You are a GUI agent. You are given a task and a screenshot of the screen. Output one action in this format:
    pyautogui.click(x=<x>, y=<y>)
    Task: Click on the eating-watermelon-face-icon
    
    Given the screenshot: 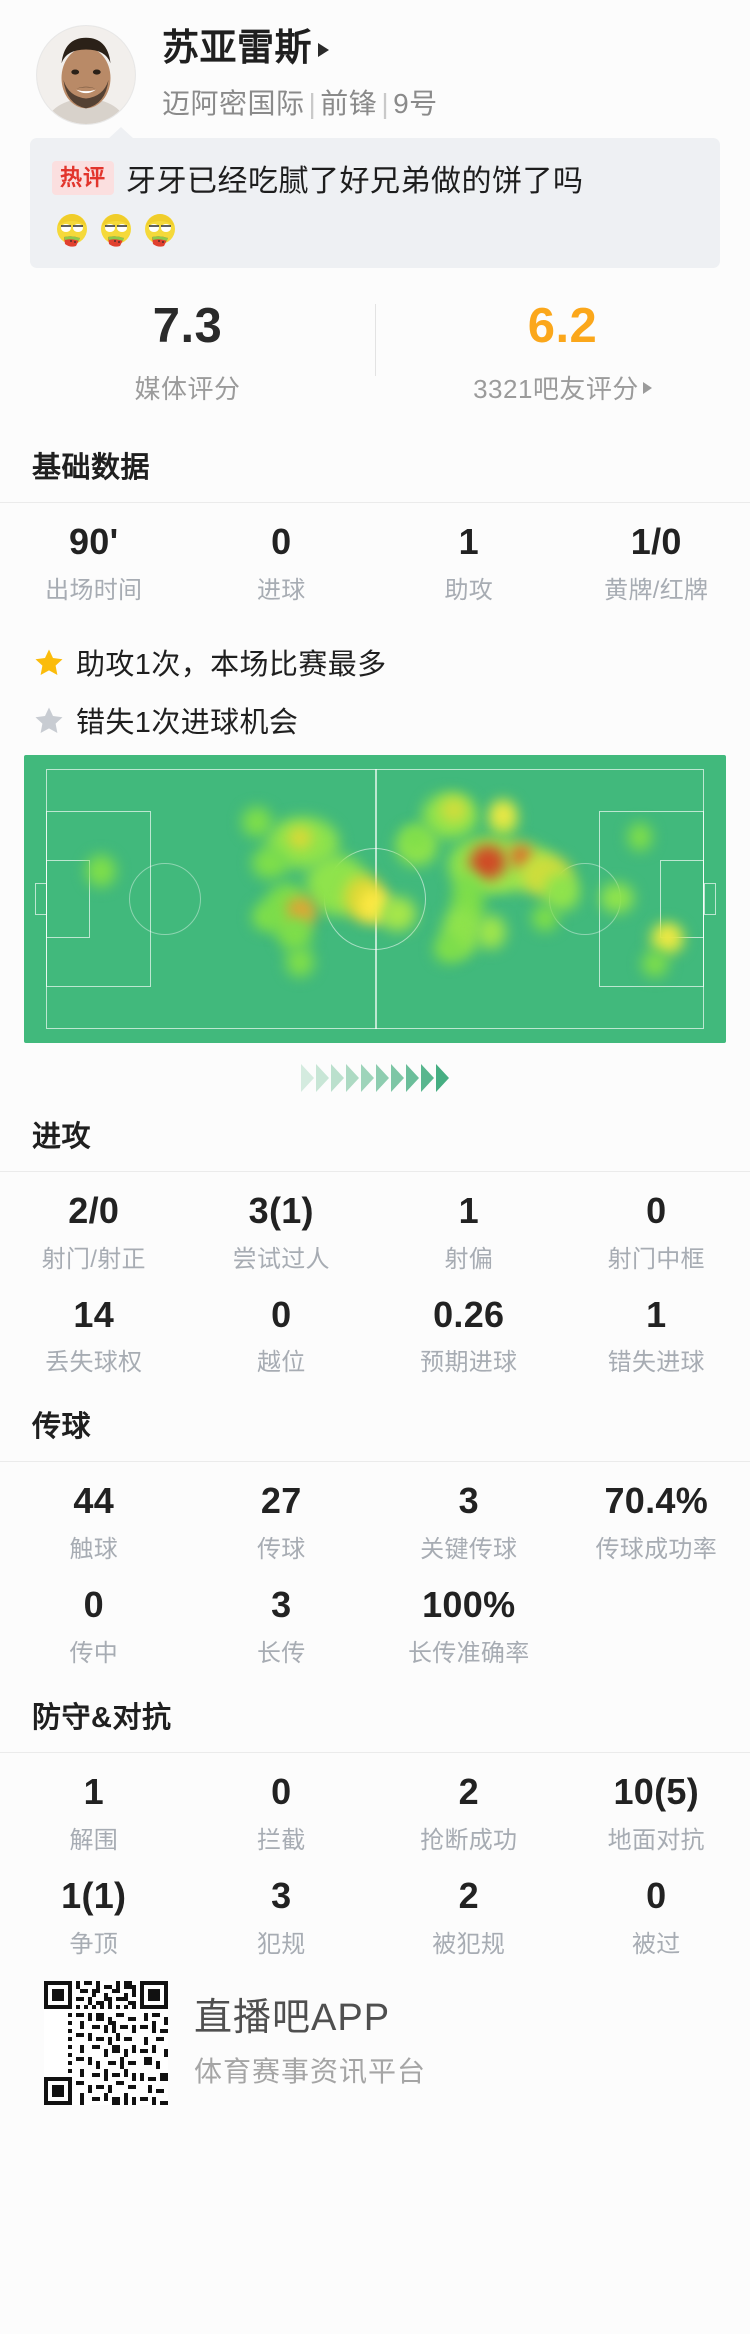 What is the action you would take?
    pyautogui.click(x=160, y=230)
    